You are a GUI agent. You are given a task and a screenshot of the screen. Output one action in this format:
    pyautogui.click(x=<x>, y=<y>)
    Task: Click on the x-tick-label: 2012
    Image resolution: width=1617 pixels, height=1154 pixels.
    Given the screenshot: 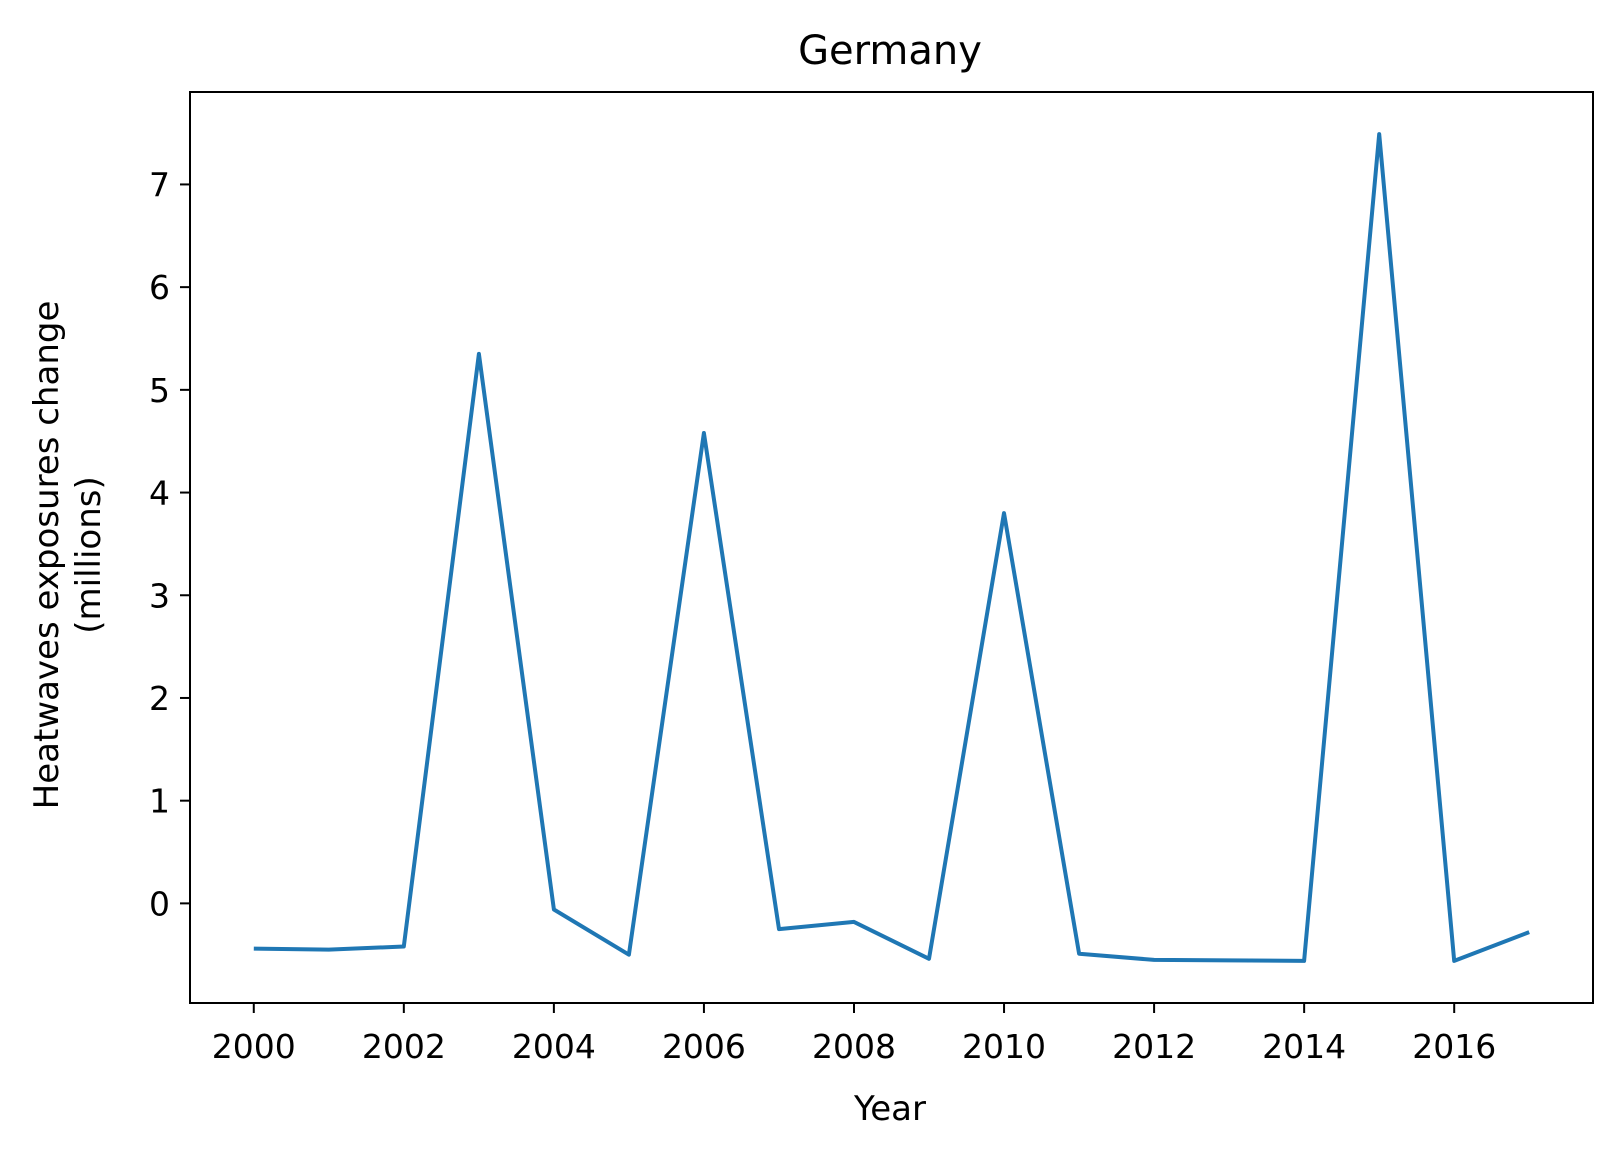 What is the action you would take?
    pyautogui.click(x=1154, y=1046)
    